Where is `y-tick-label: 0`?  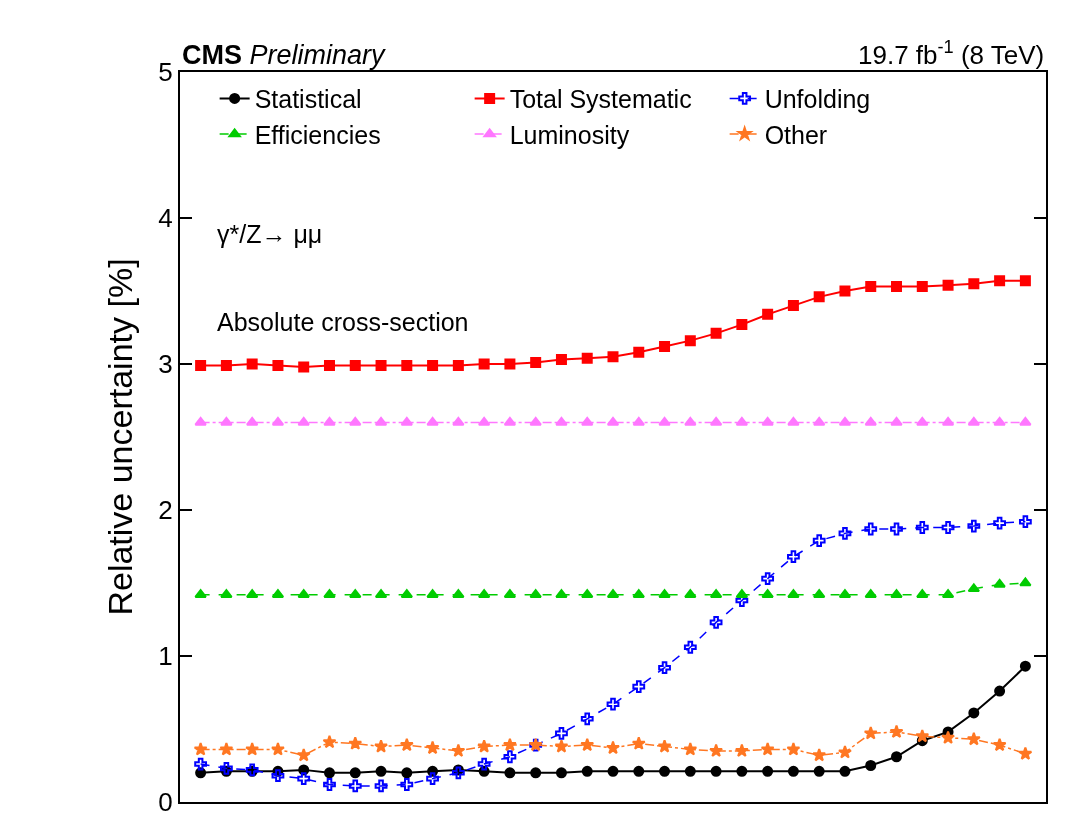
y-tick-label: 0 is located at coordinates (165, 802).